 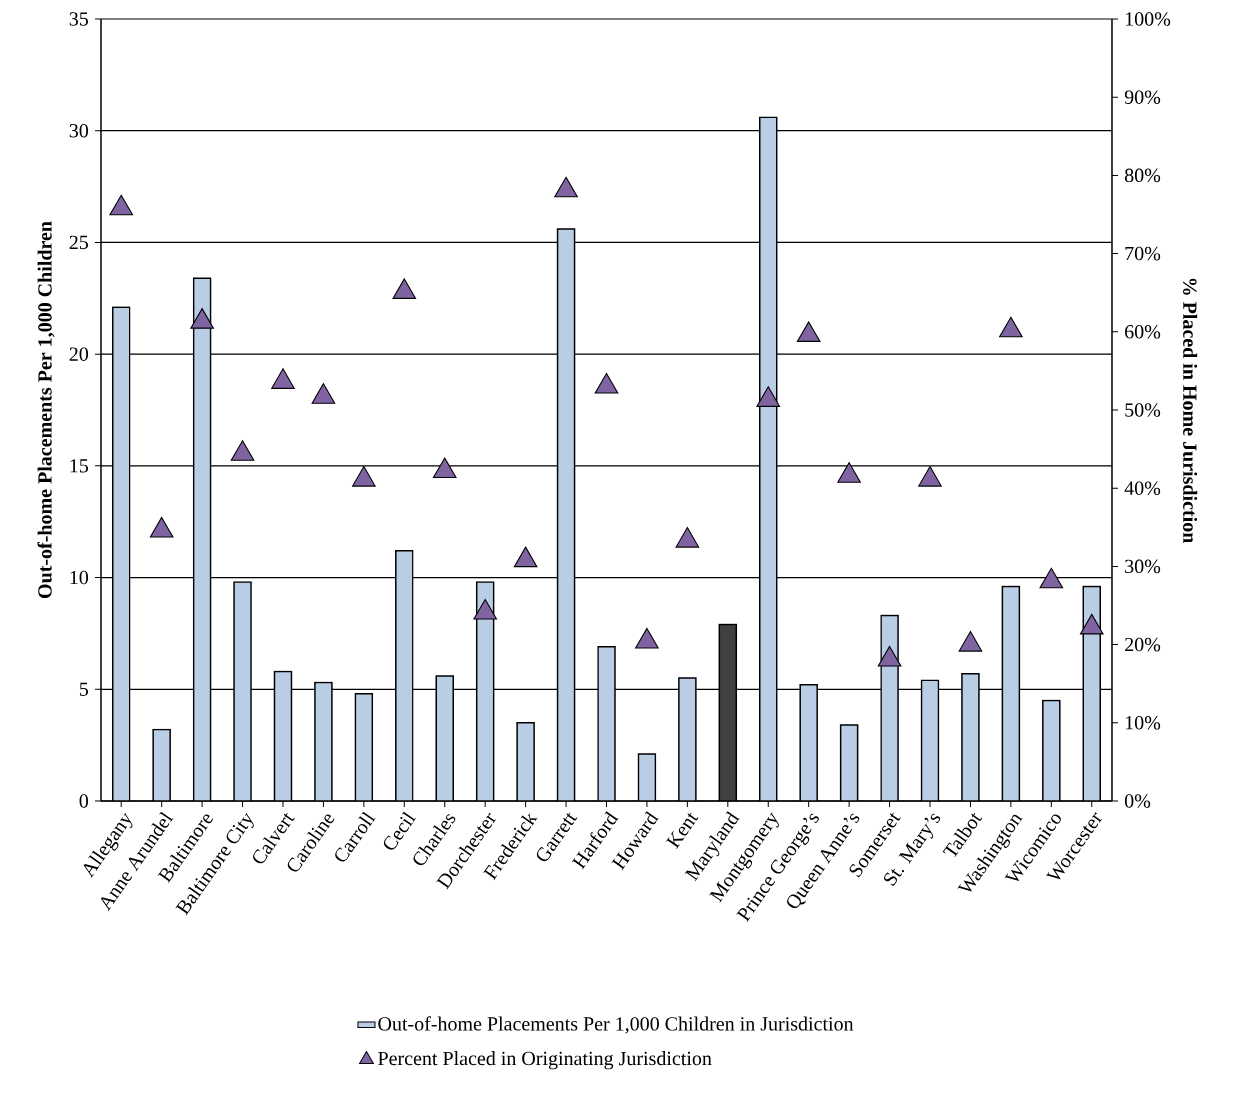 What do you see at coordinates (1190, 411) in the screenshot?
I see `y2-axis-title: % Placed in Home Jurisdiction` at bounding box center [1190, 411].